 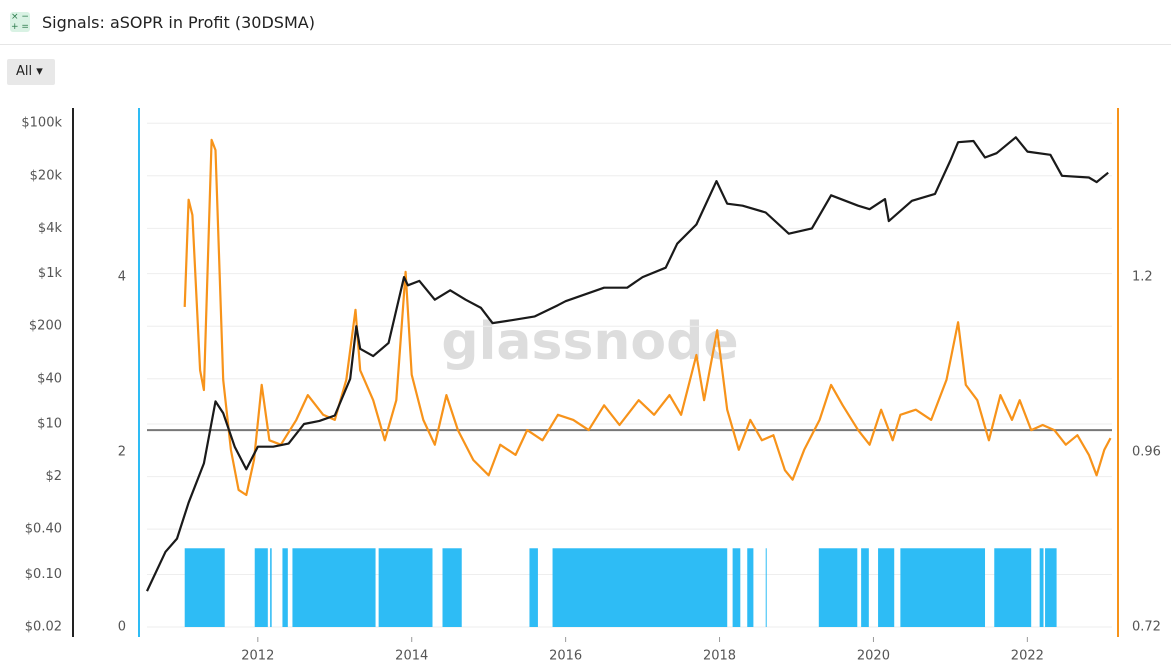 I want to click on x-tick-label: 2014, so click(x=411, y=655).